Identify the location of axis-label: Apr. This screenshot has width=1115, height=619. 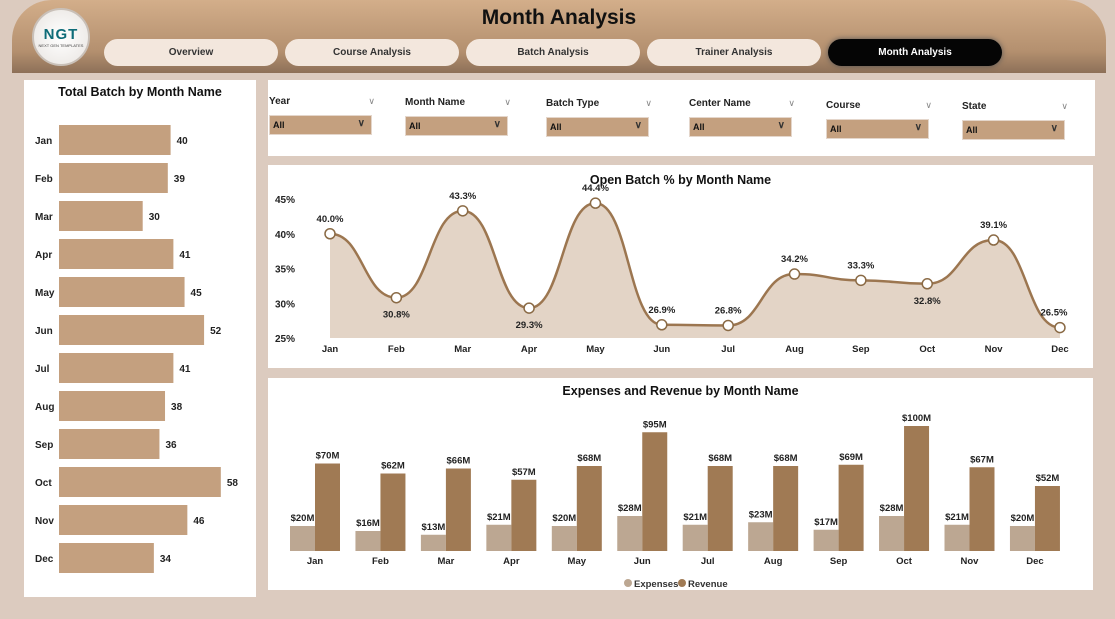
(43, 255).